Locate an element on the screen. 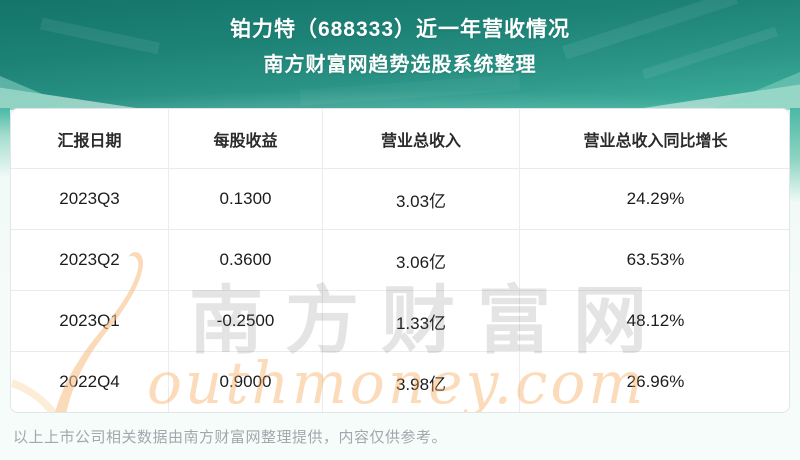 This screenshot has height=460, width=800. table-cell-eps: 0.1300 is located at coordinates (245, 198).